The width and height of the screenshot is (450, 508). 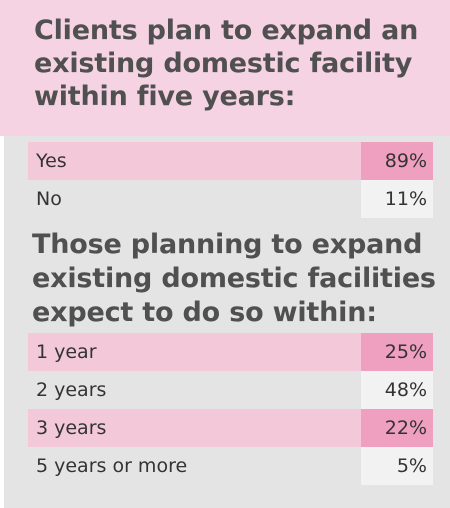 I want to click on row-value: 22%, so click(x=397, y=428).